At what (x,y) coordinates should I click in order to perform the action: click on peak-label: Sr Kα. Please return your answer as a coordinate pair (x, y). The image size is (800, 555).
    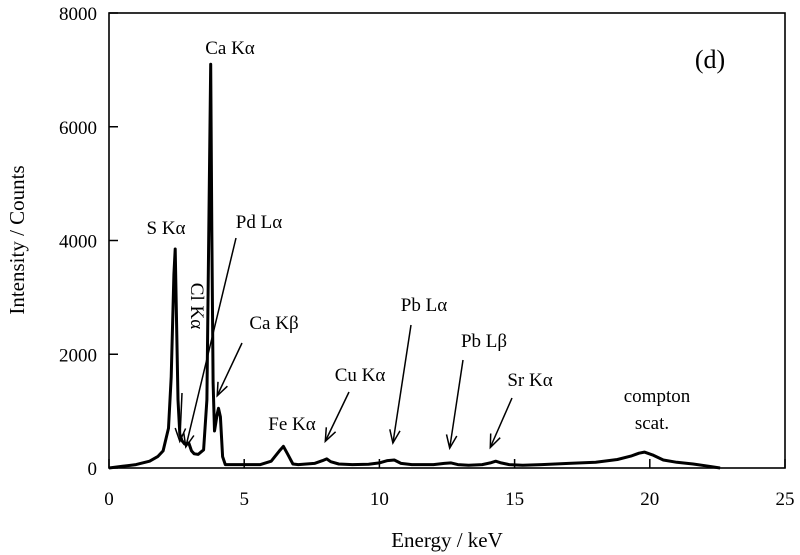
    Looking at the image, I should click on (529, 380).